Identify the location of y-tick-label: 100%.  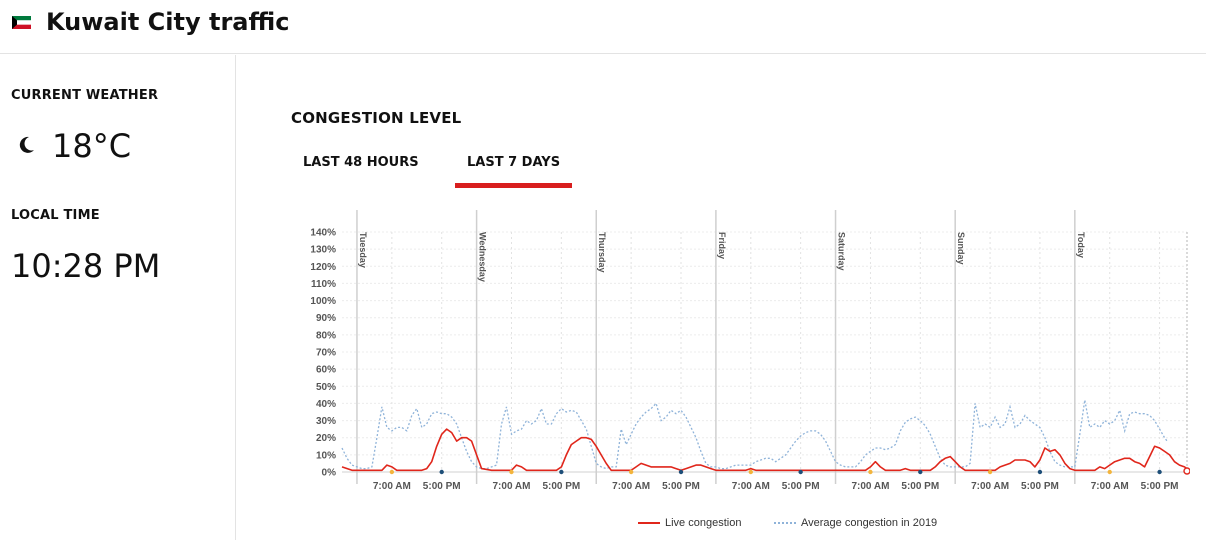
(323, 301).